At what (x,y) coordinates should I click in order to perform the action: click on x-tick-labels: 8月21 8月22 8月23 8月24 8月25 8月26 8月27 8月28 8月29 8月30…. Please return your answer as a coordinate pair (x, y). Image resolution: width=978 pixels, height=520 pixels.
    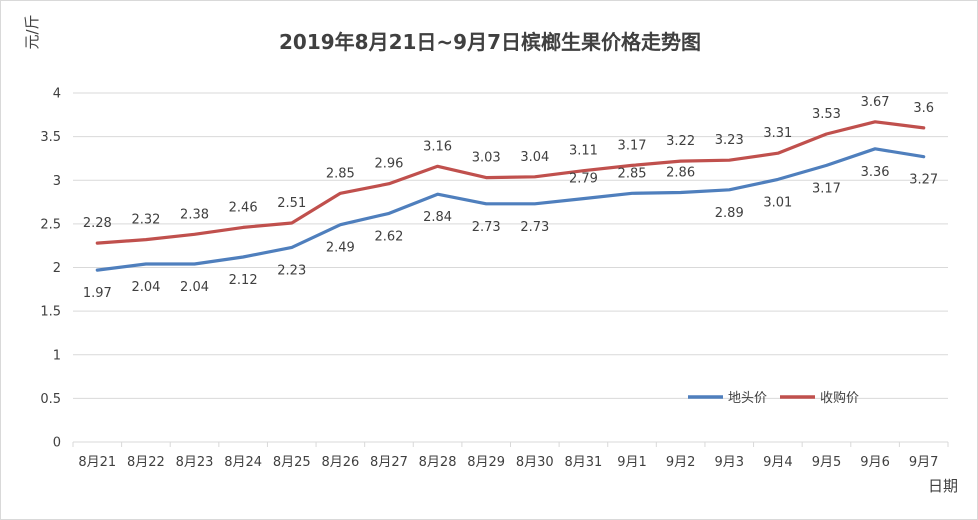
    Looking at the image, I should click on (508, 462).